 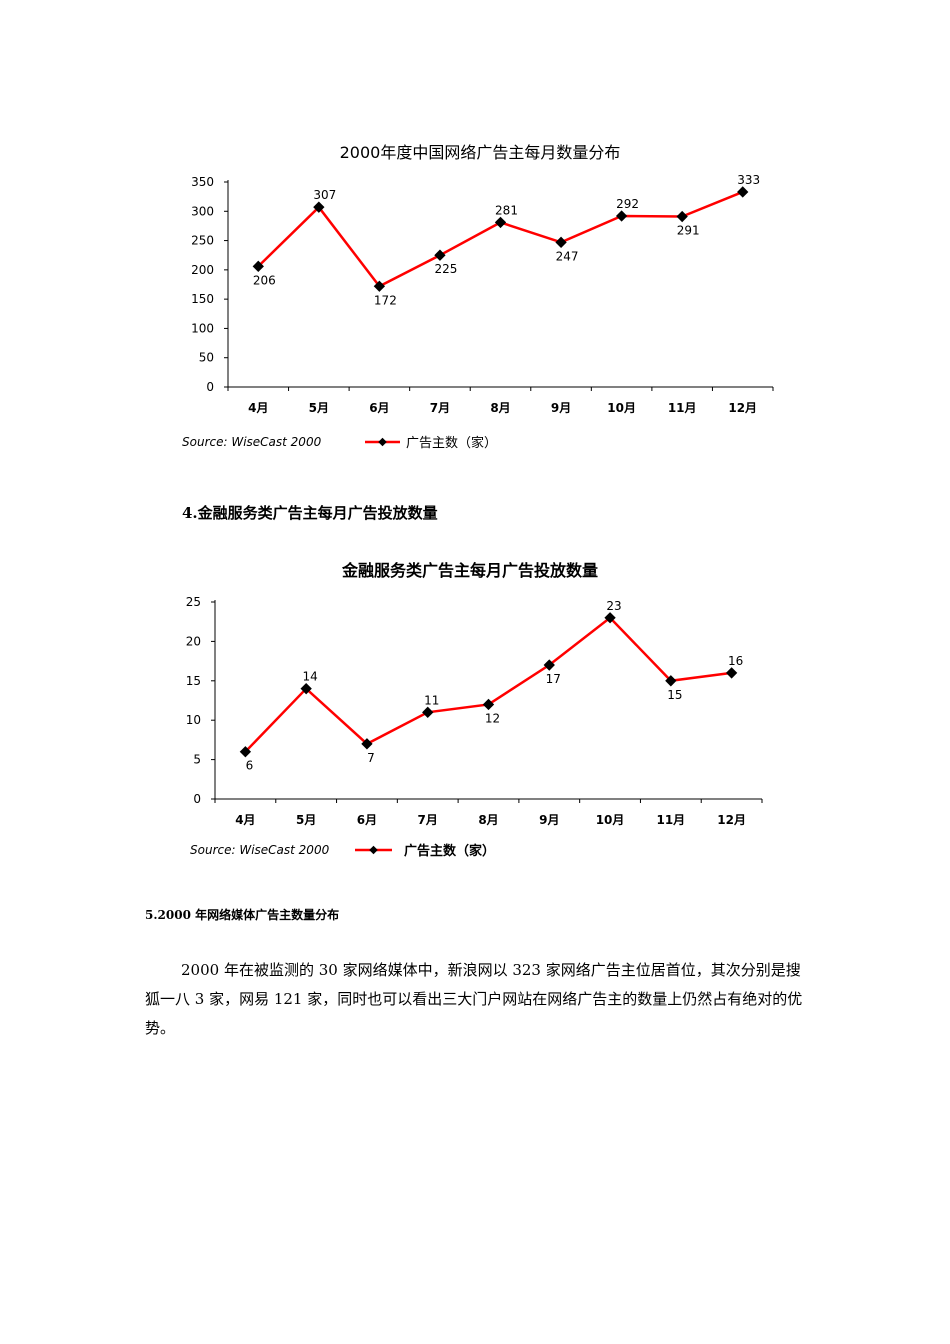 I want to click on y-tick-label: 5, so click(x=197, y=760).